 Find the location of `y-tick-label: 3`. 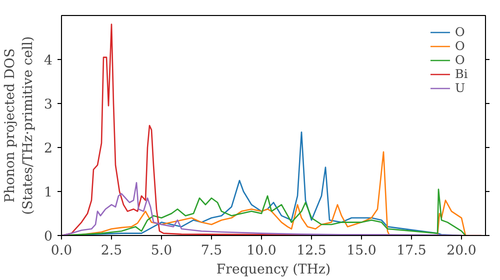

y-tick-label: 3 is located at coordinates (48, 105).